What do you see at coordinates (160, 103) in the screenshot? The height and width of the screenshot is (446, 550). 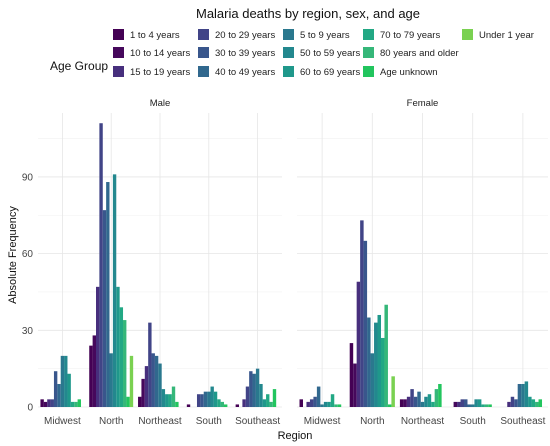 I see `panel-strip-label: Male` at bounding box center [160, 103].